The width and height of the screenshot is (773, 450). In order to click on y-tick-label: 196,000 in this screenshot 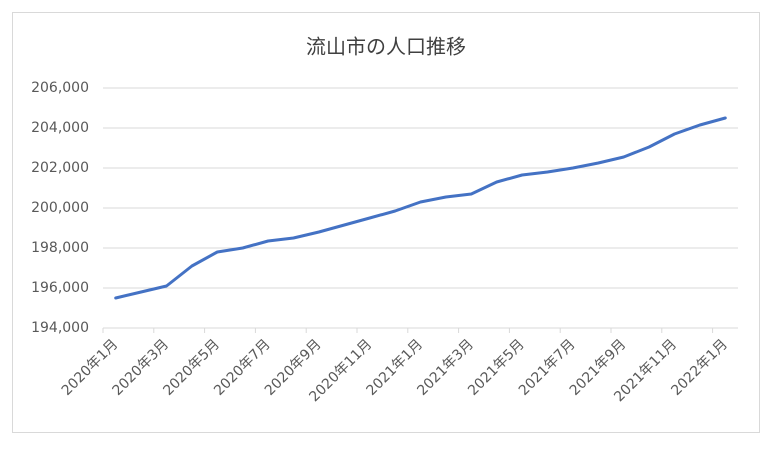, I will do `click(60, 288)`.